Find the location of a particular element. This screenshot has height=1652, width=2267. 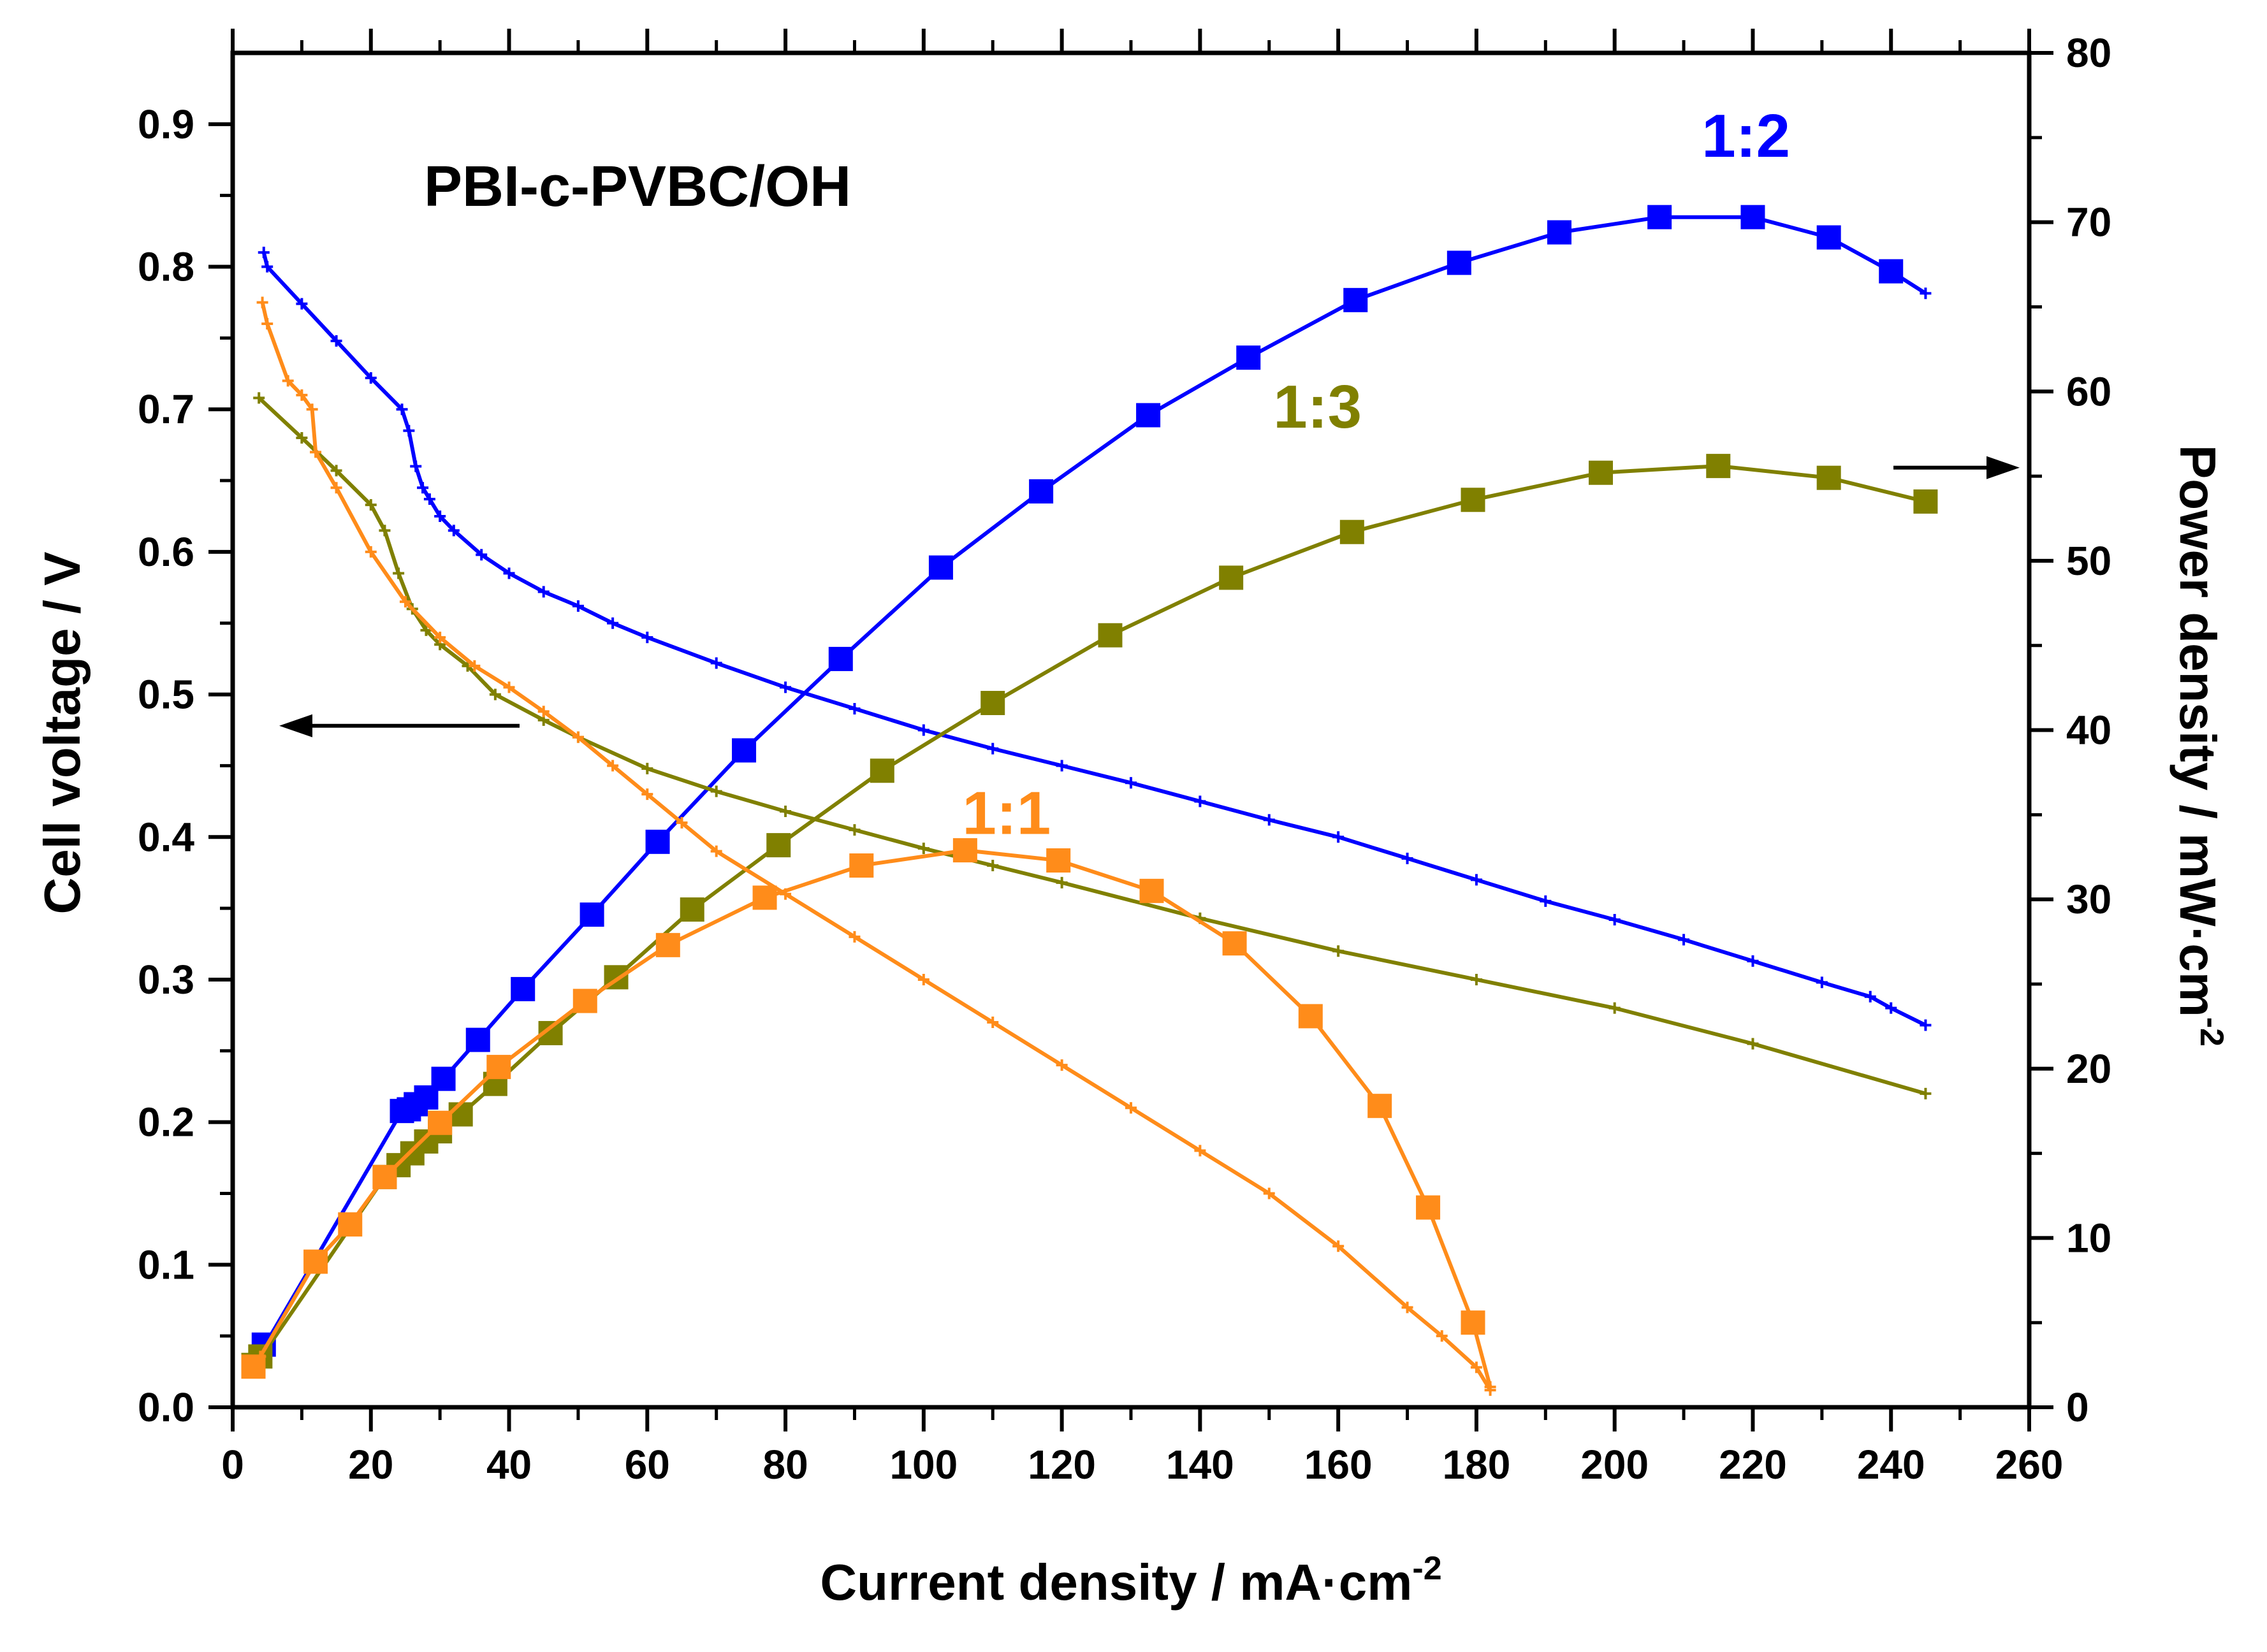

x-tick-label: 220 is located at coordinates (1753, 1465).